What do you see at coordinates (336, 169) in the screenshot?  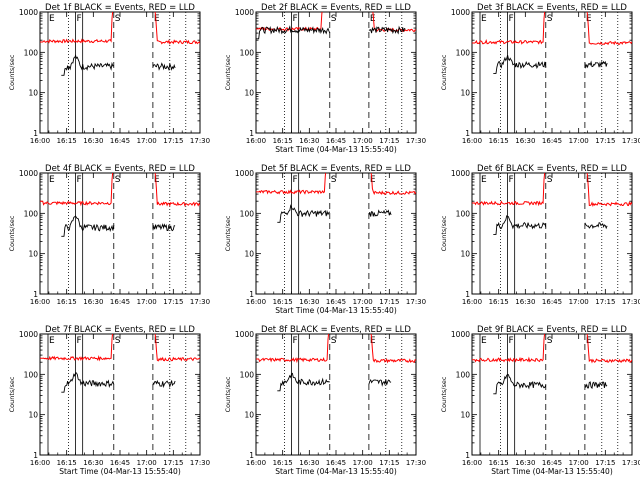 I see `panel-title: Det 5f BLACK = Events, RED = LLD` at bounding box center [336, 169].